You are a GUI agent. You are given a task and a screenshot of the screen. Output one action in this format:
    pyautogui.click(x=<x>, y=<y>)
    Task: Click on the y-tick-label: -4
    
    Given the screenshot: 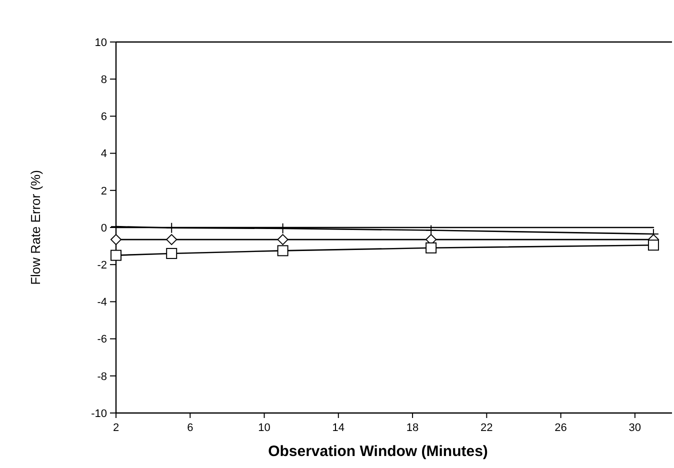 What is the action you would take?
    pyautogui.click(x=102, y=302)
    